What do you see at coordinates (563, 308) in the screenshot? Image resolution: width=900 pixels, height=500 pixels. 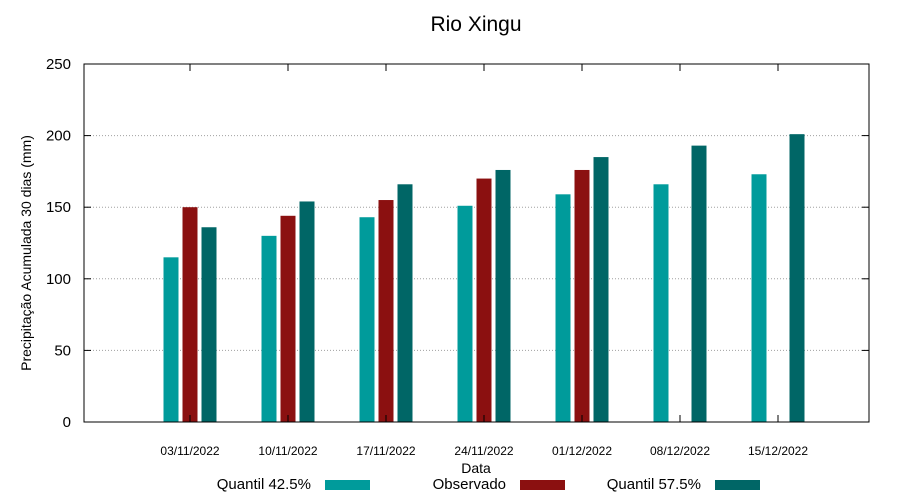 I see `bar-quantil-42-5--4` at bounding box center [563, 308].